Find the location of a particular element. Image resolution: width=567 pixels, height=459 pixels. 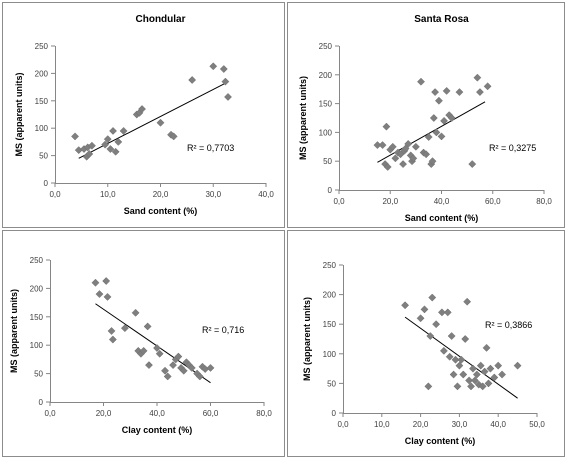

x-tick-label: 20,0 is located at coordinates (104, 413).